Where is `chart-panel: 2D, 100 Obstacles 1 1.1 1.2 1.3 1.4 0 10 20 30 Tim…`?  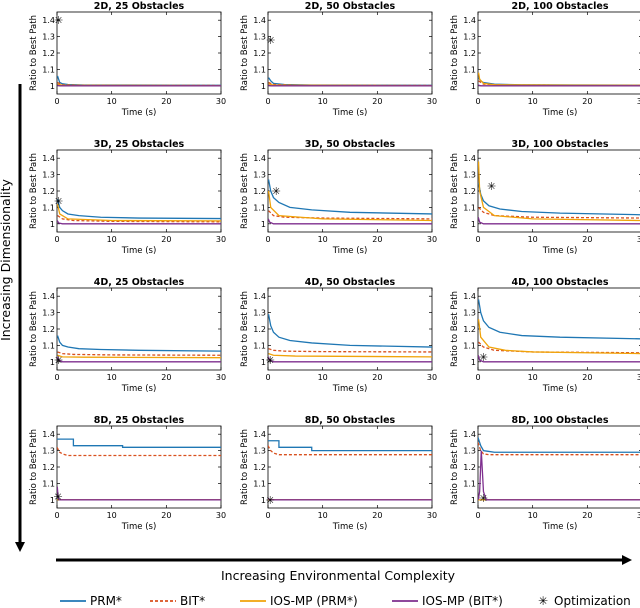
chart-panel: 2D, 100 Obstacles 1 1.1 1.2 1.3 1.4 0 10 20 30 Tim… is located at coordinates (545, 59).